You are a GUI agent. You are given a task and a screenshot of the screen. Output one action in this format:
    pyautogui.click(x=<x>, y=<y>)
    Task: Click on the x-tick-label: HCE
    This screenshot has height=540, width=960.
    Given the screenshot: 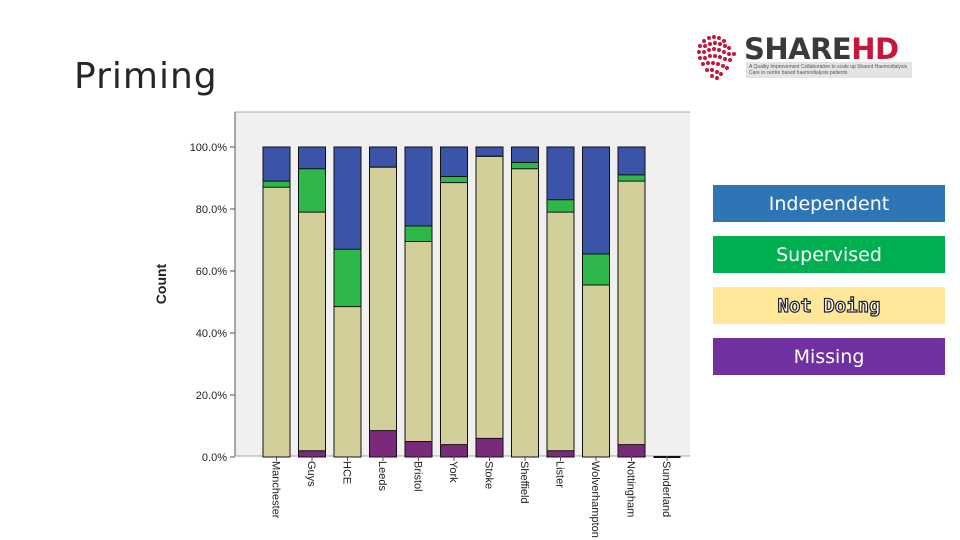 What is the action you would take?
    pyautogui.click(x=347, y=472)
    